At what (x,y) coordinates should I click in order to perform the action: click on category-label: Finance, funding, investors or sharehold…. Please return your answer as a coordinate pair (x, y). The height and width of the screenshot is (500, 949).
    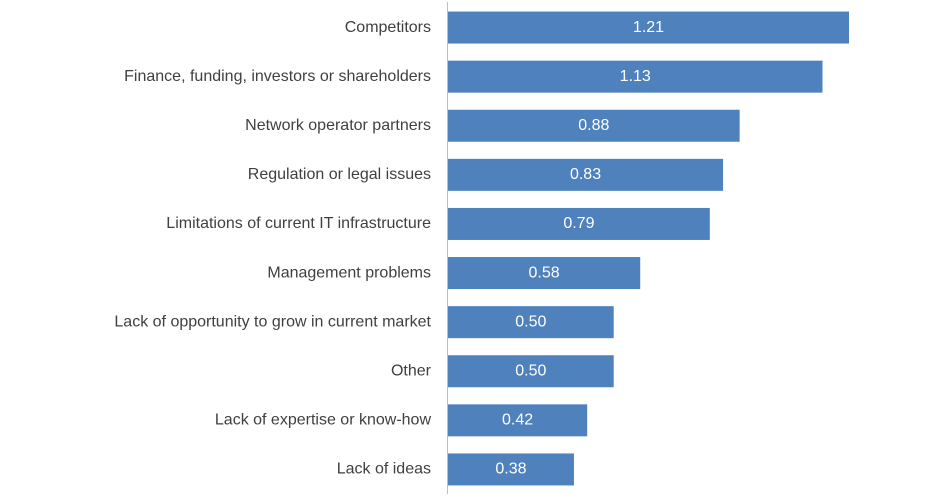
    Looking at the image, I should click on (277, 76).